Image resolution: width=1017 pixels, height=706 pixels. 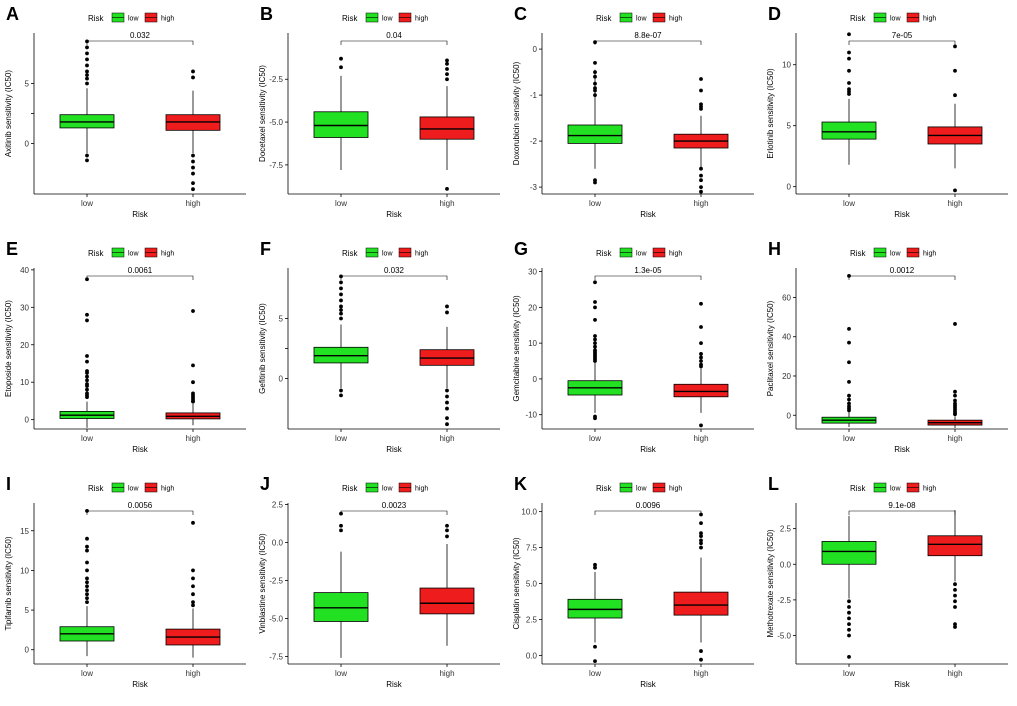 I want to click on pvalue-label: 0.032, so click(x=140, y=35).